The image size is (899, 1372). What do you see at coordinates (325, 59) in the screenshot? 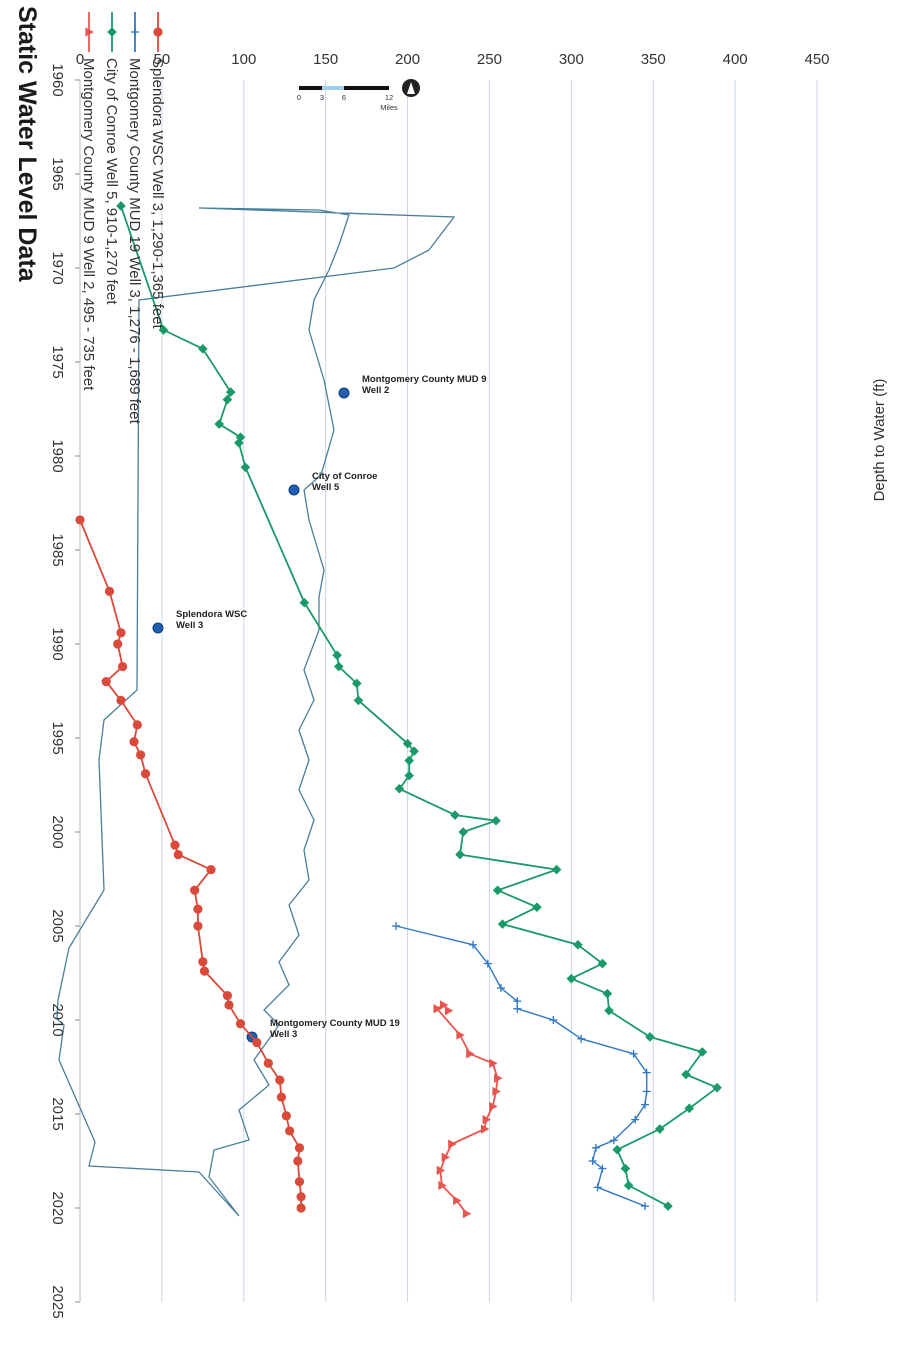
I see `y-tick-label-150: 150` at bounding box center [325, 59].